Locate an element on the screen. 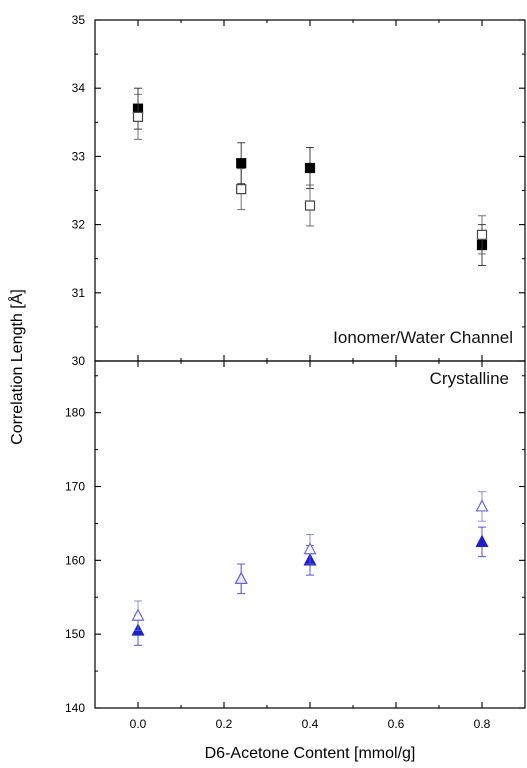 This screenshot has height=768, width=527. bottom-data-marks is located at coordinates (310, 568).